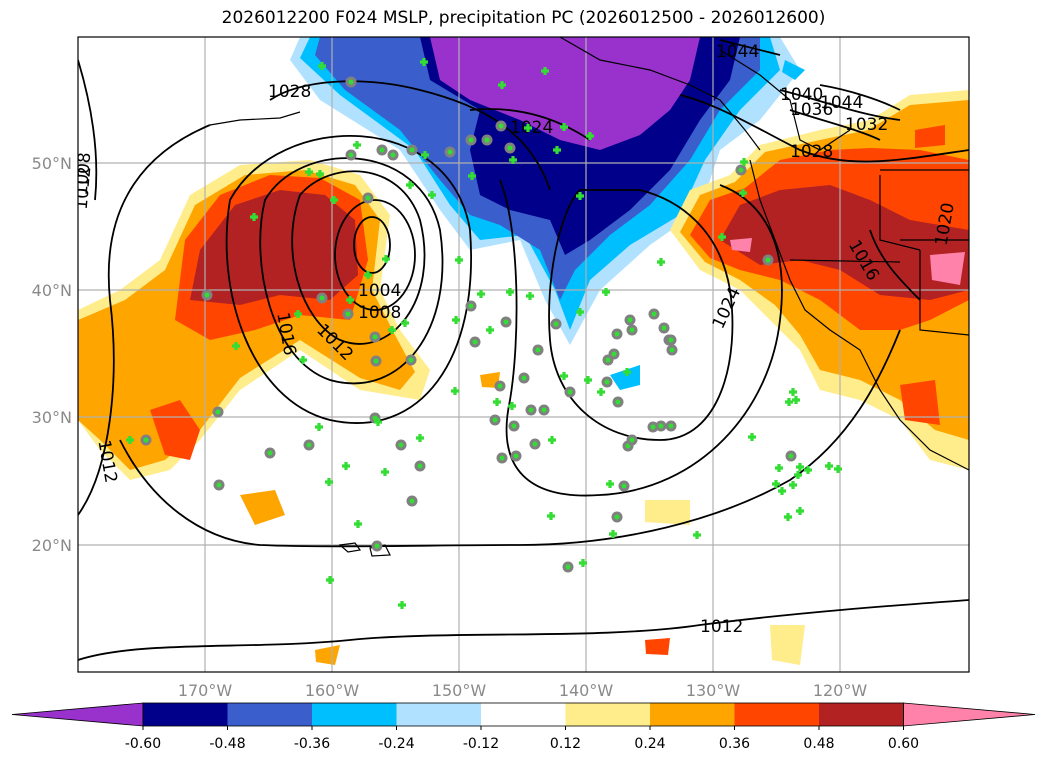 This screenshot has width=1047, height=765. I want to click on colorbar-extend-min, so click(77, 714).